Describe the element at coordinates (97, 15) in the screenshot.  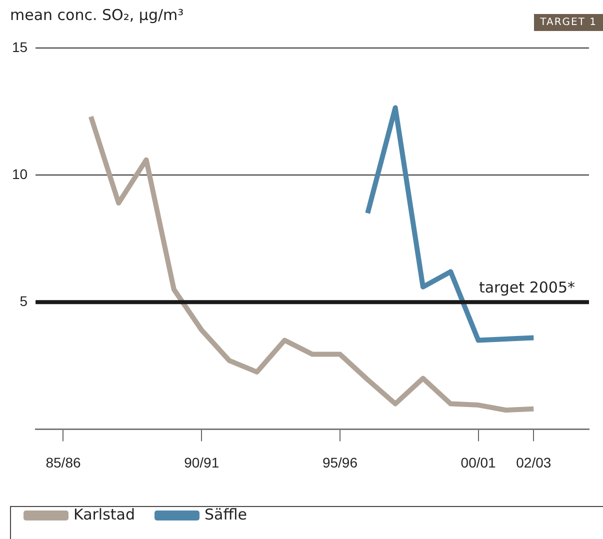
I see `y-axis-title: mean conc. SO₂, µg/m³` at that location.